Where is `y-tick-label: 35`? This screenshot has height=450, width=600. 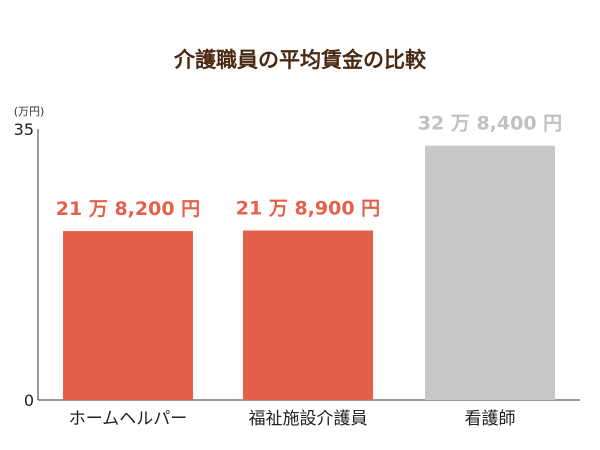
y-tick-label: 35 is located at coordinates (24, 129).